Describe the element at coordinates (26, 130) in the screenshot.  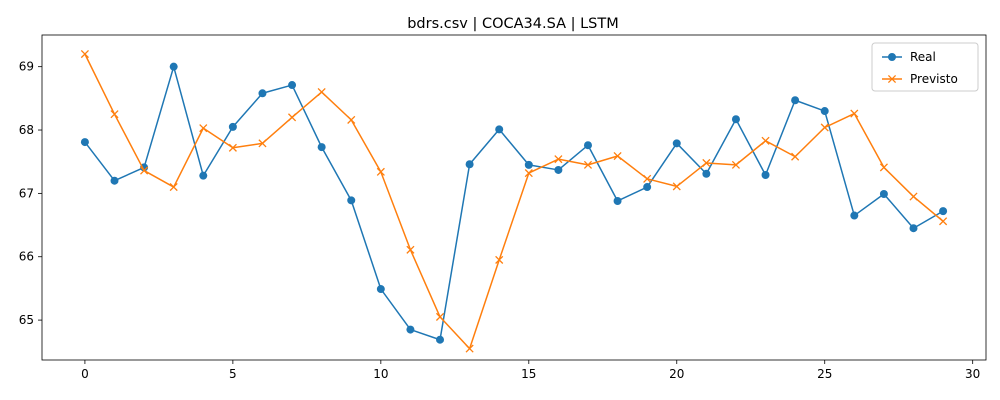
I see `y-tick-label: 68` at that location.